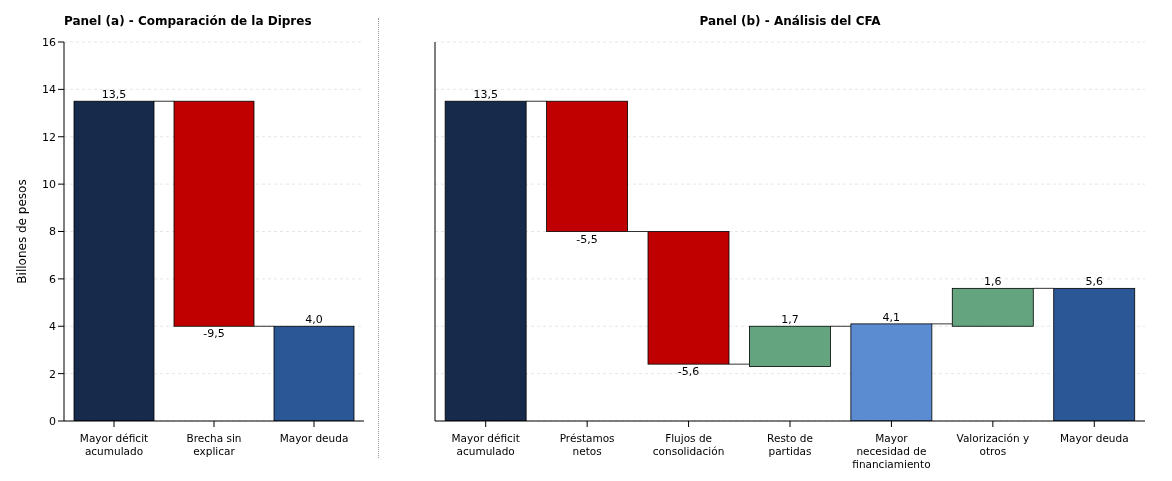 Image resolution: width=1172 pixels, height=481 pixels. What do you see at coordinates (52, 421) in the screenshot?
I see `y-tick-label: 0` at bounding box center [52, 421].